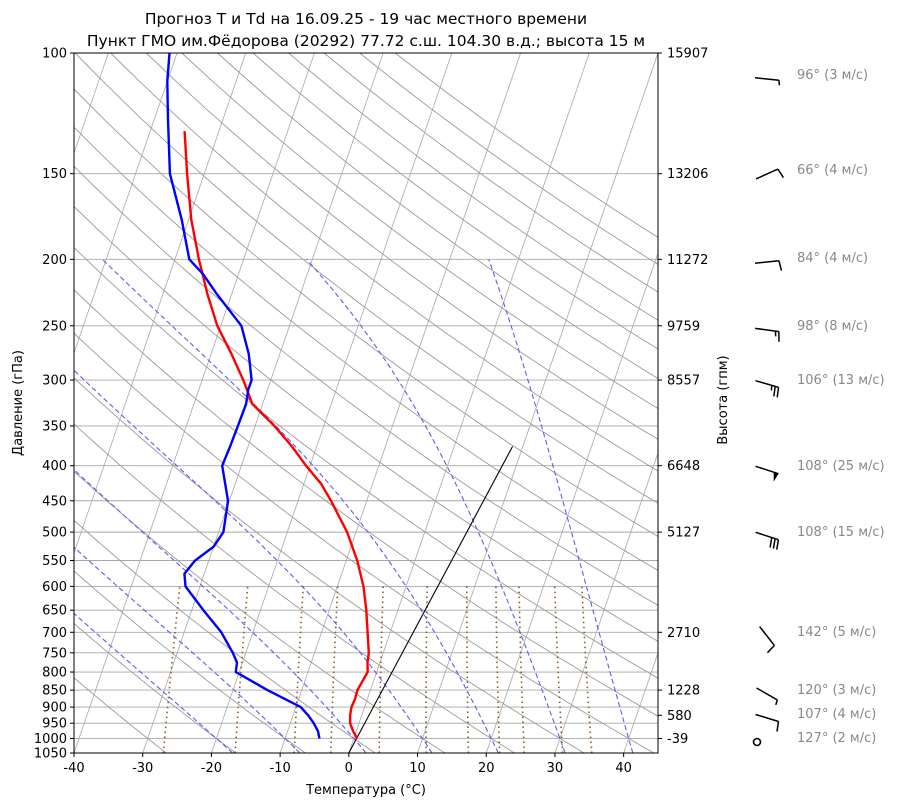 Image resolution: width=900 pixels, height=806 pixels. I want to click on y-axis-label: Давление (гПа), so click(18, 403).